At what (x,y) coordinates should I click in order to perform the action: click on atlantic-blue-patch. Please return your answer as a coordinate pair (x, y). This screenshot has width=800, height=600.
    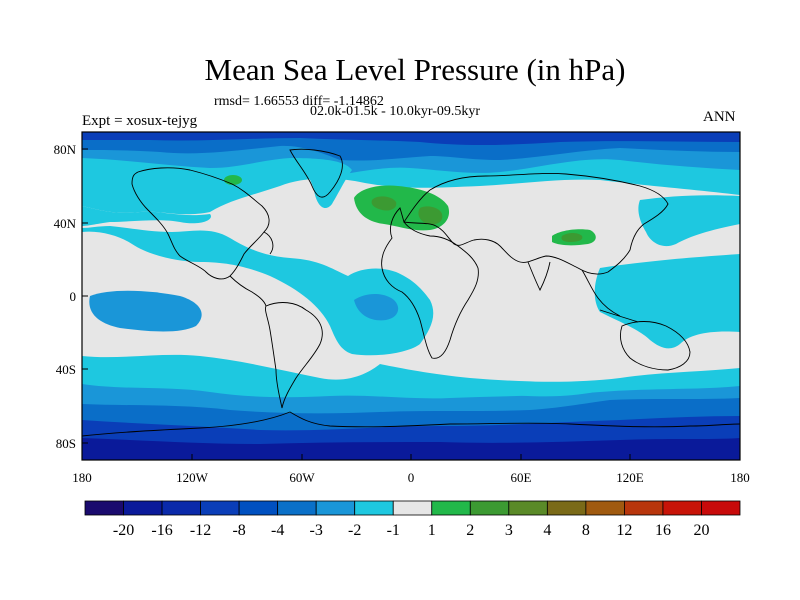
    Looking at the image, I should click on (376, 307).